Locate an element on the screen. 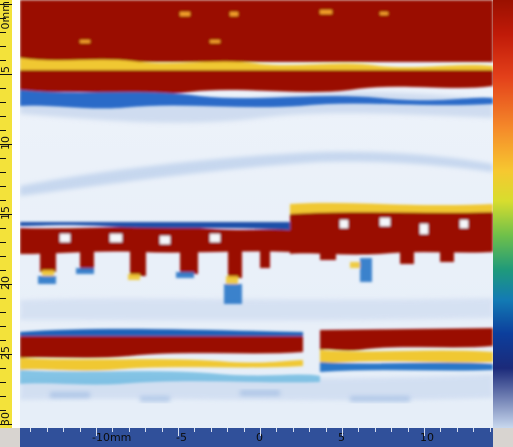  depth-ruler: 0mm 5 10 15 20 25 30 is located at coordinates (10, 214).